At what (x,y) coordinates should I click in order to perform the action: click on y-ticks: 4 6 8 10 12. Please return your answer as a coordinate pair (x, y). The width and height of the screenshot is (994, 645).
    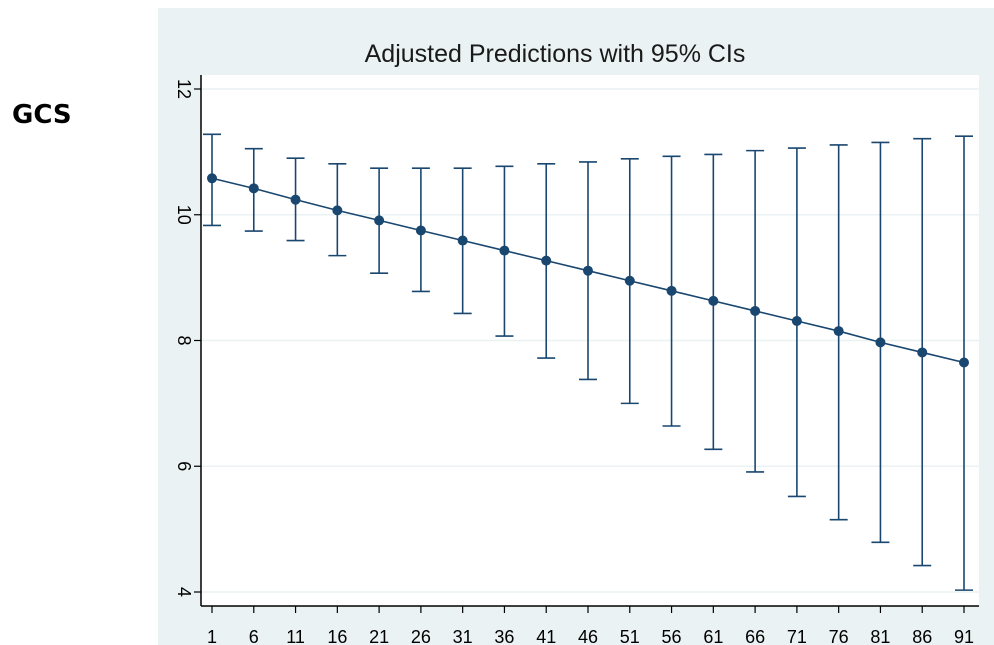
    Looking at the image, I should click on (187, 338).